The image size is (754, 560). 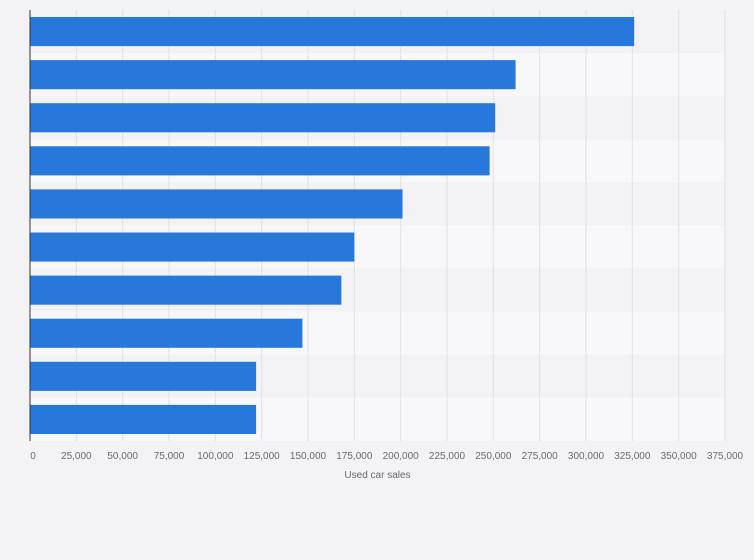 What do you see at coordinates (725, 456) in the screenshot?
I see `x-tick-label: 375,000` at bounding box center [725, 456].